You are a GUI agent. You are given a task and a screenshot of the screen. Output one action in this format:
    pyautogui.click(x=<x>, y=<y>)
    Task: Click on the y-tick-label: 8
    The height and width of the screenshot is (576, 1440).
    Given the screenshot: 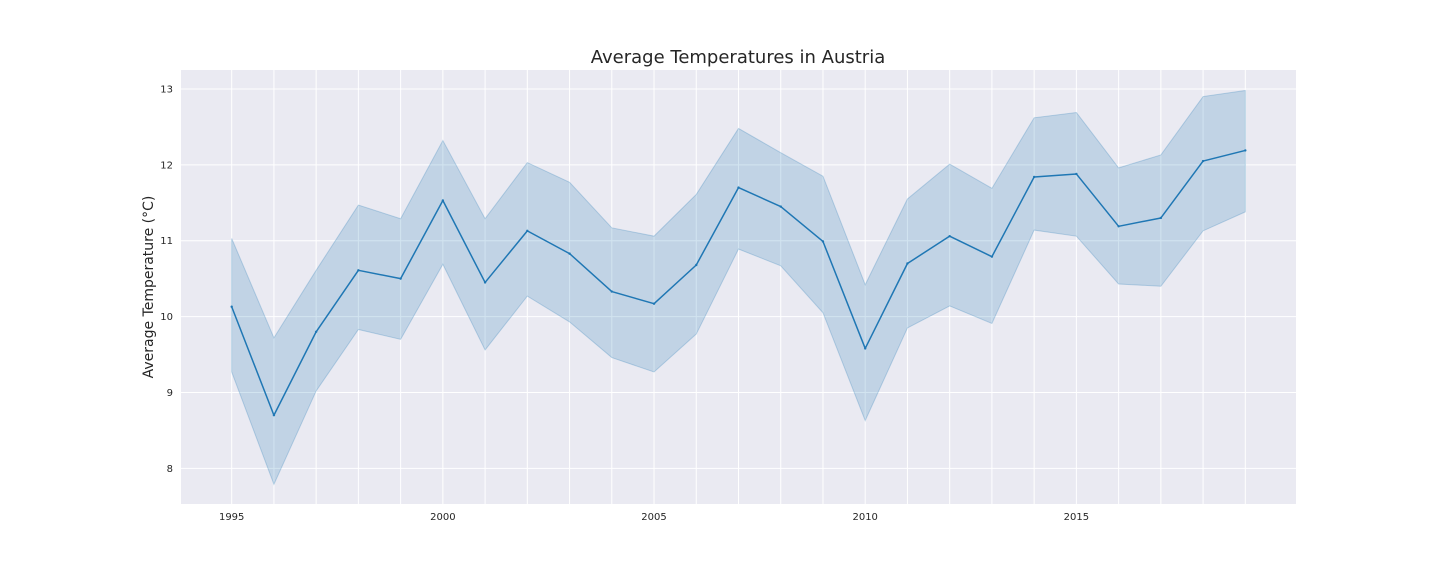 What is the action you would take?
    pyautogui.click(x=170, y=469)
    